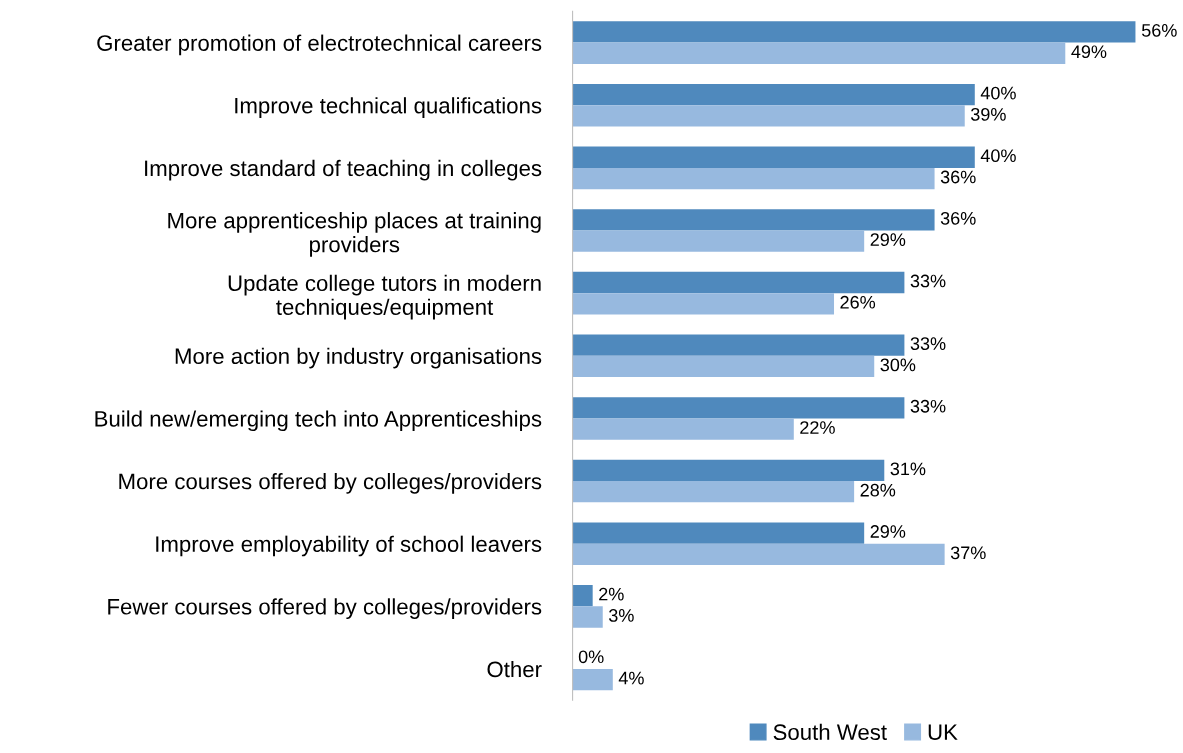 The height and width of the screenshot is (753, 1183). Describe the element at coordinates (968, 553) in the screenshot. I see `data-label: 37%` at that location.